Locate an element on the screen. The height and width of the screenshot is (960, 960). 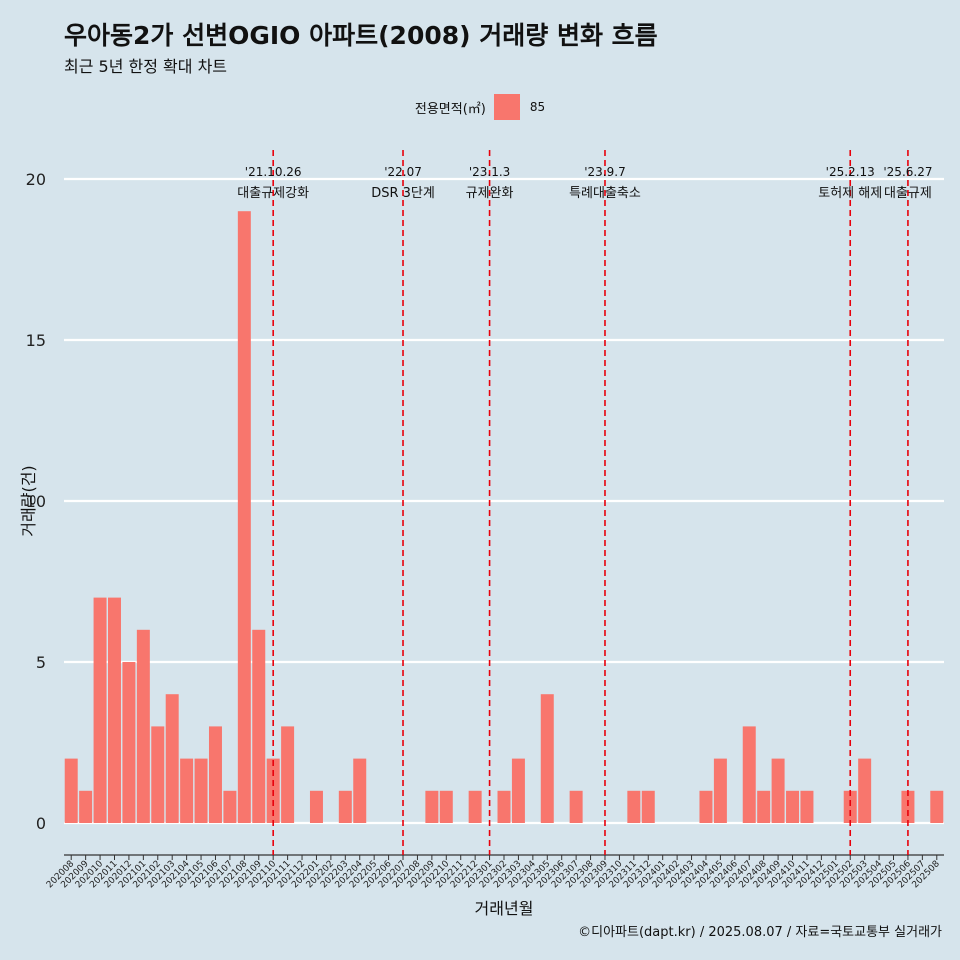
y-tick-label: 15 is located at coordinates (36, 340).